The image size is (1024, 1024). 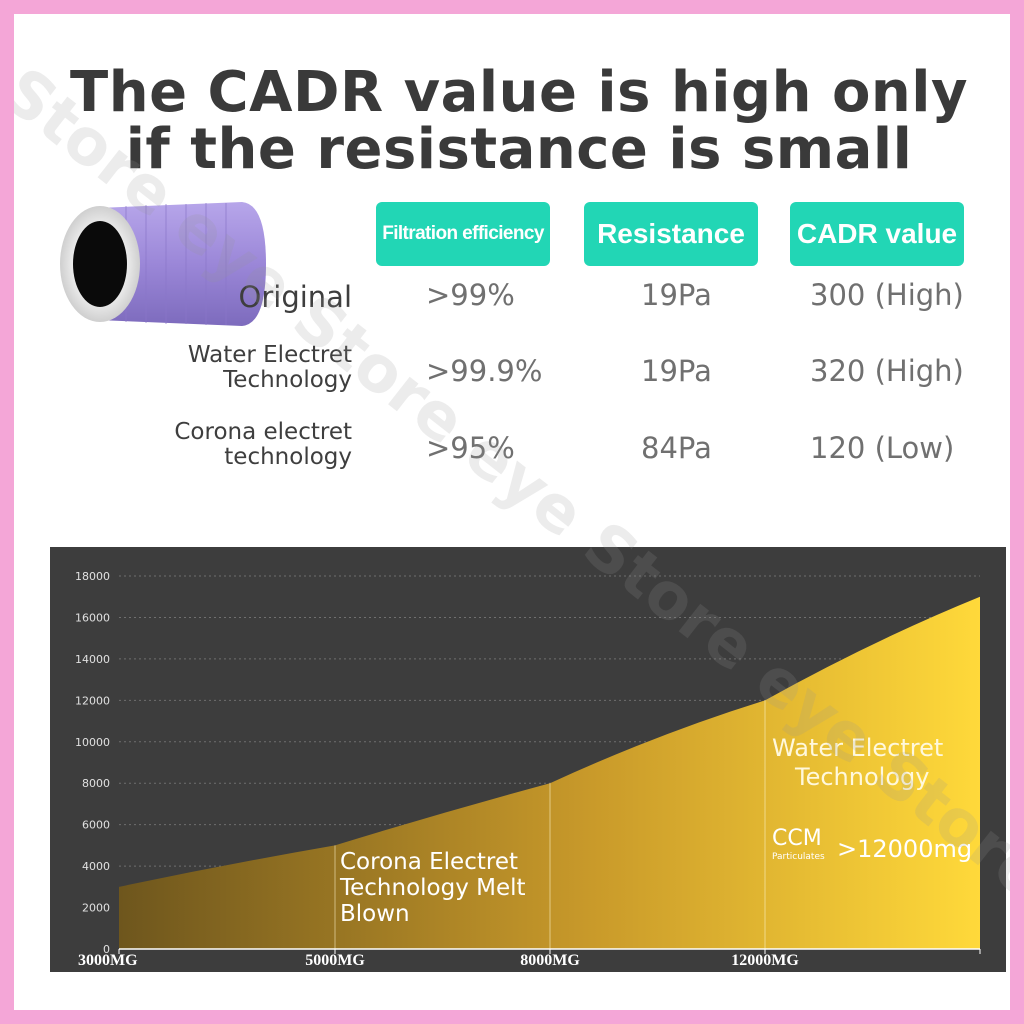 What do you see at coordinates (335, 960) in the screenshot?
I see `x-tick-label: 5000MG` at bounding box center [335, 960].